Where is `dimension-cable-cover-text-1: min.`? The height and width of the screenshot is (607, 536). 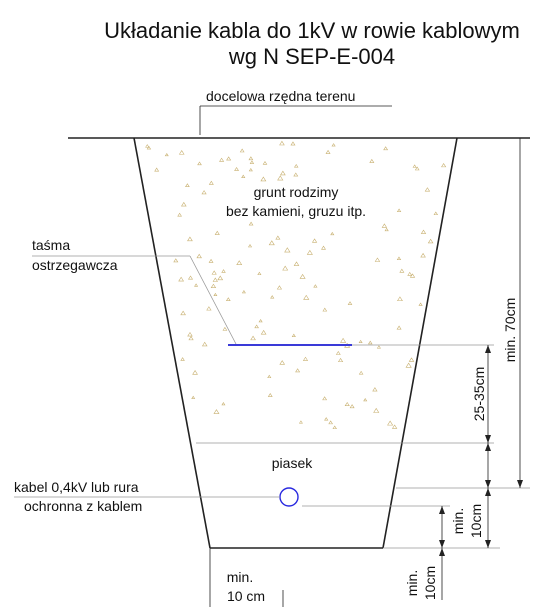 dimension-cable-cover-text-1: min. is located at coordinates (458, 521).